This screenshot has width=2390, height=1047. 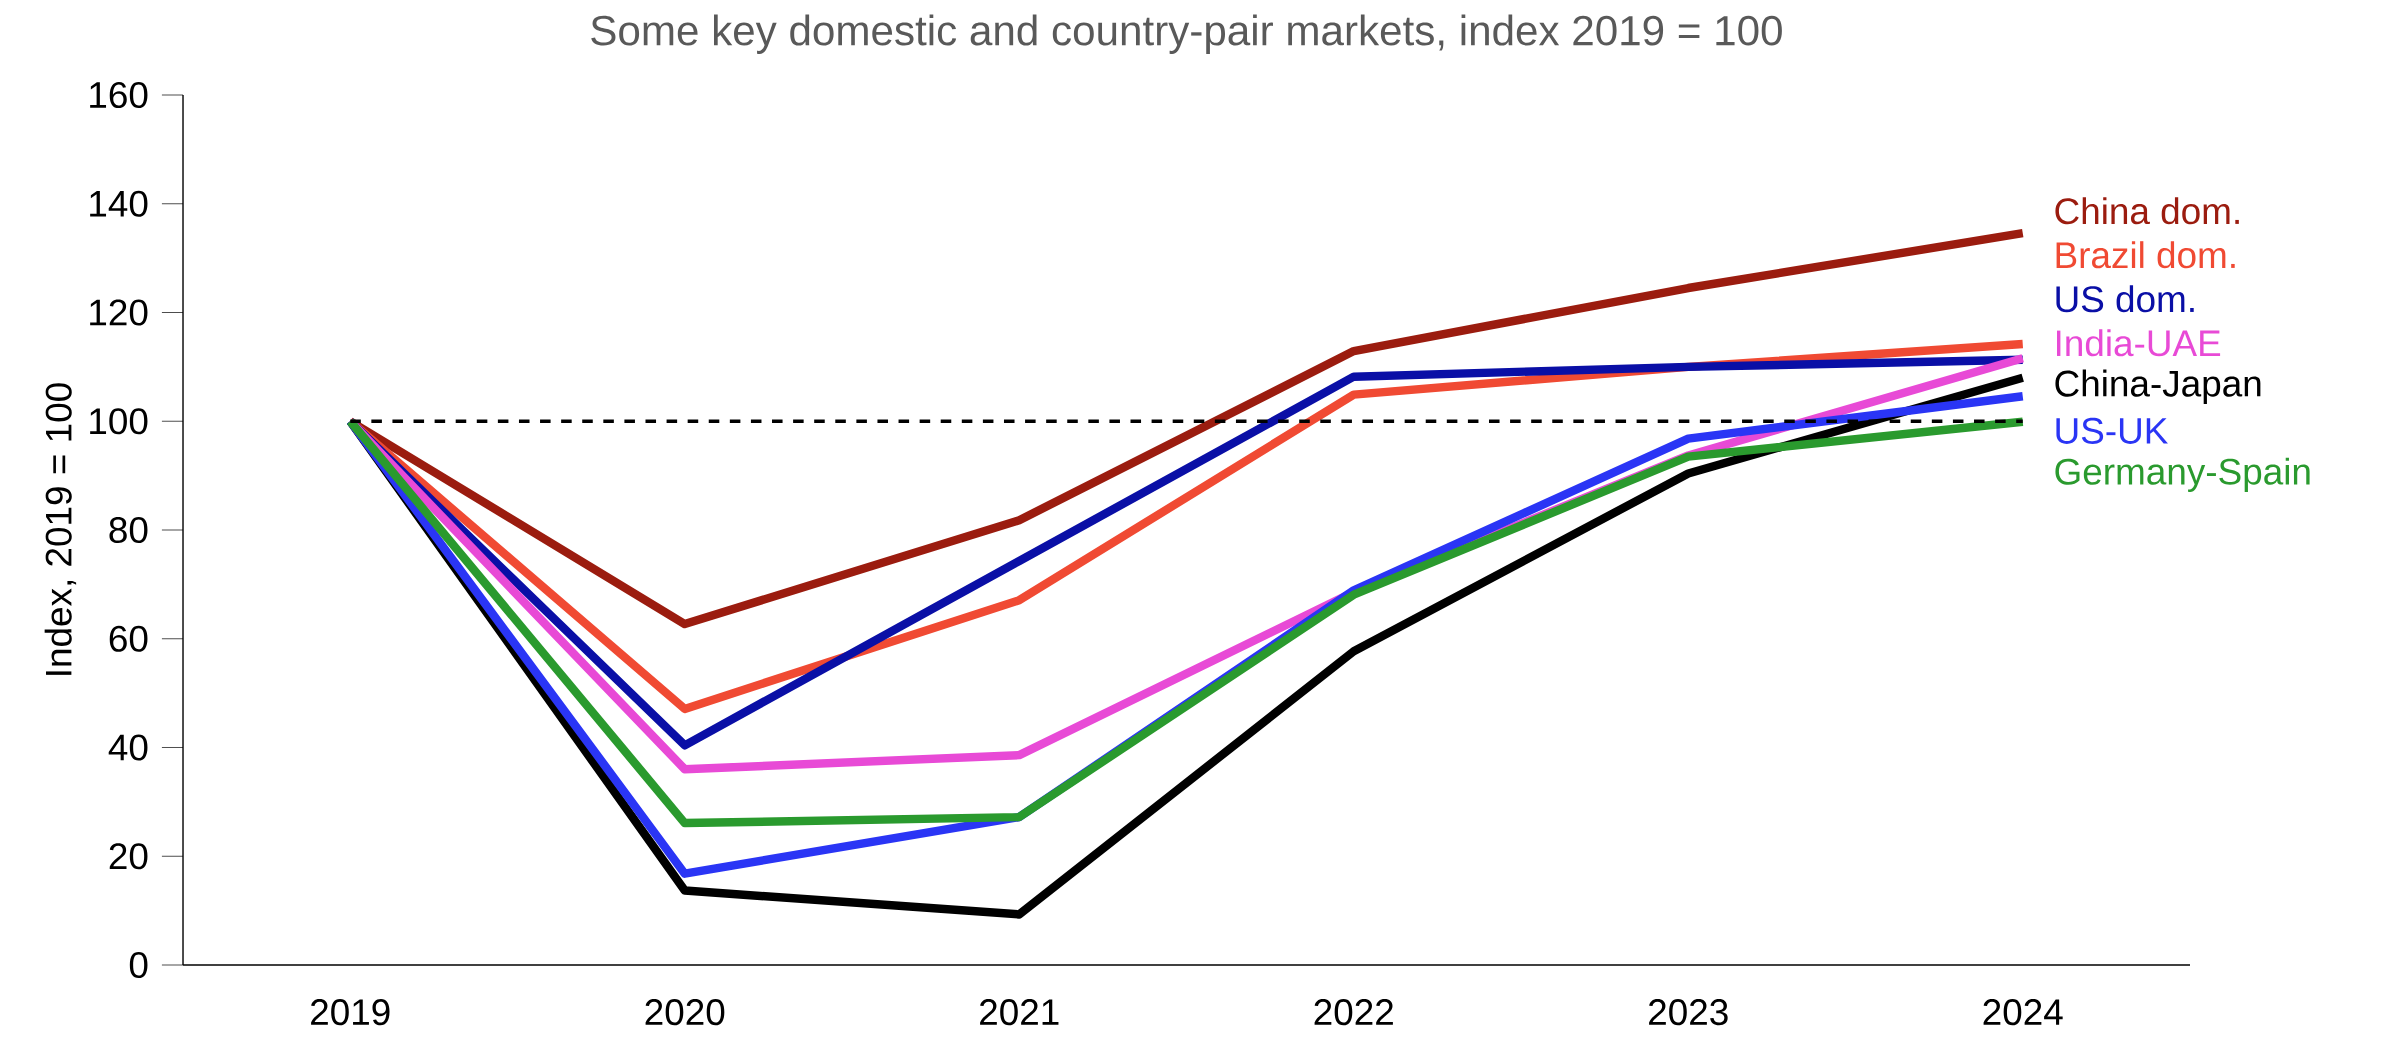 What do you see at coordinates (2182, 475) in the screenshot?
I see `series-label: Germany-Spain` at bounding box center [2182, 475].